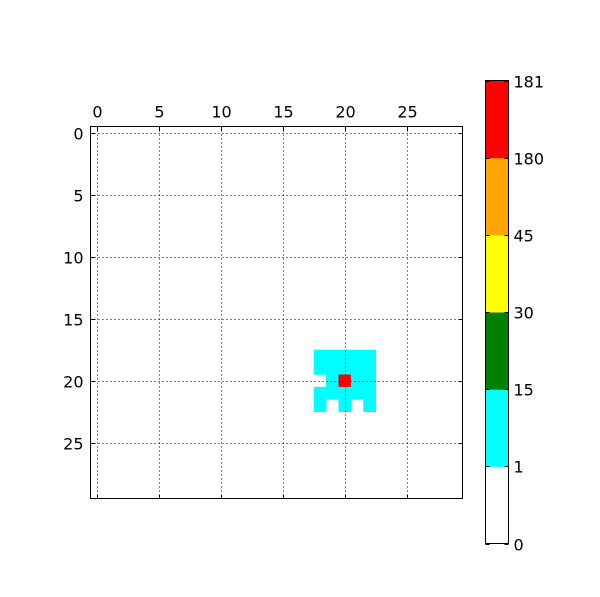  Describe the element at coordinates (73, 444) in the screenshot. I see `y-tick-label: 25` at that location.